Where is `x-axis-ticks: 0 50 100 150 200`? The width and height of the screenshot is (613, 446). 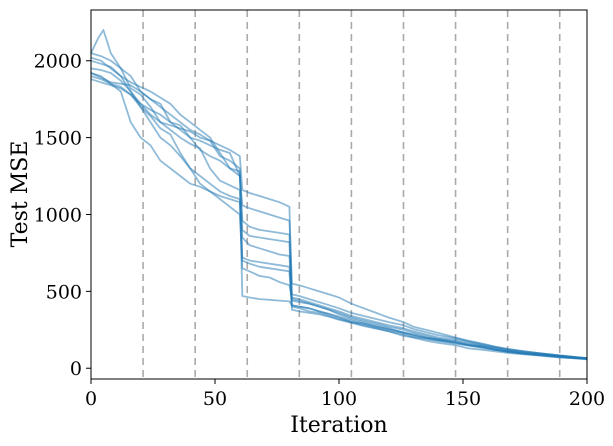 x-axis-ticks: 0 50 100 150 200 is located at coordinates (345, 394).